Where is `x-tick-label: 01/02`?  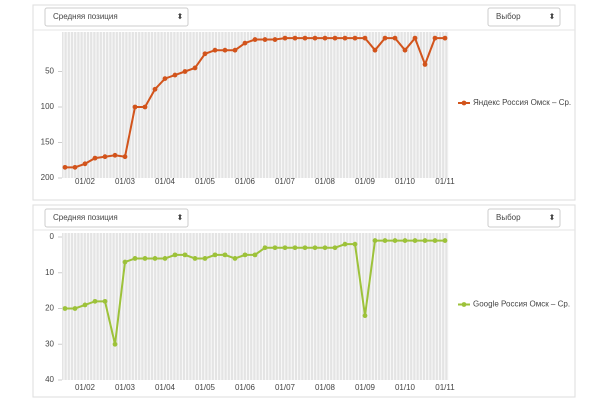
x-tick-label: 01/02 is located at coordinates (85, 181).